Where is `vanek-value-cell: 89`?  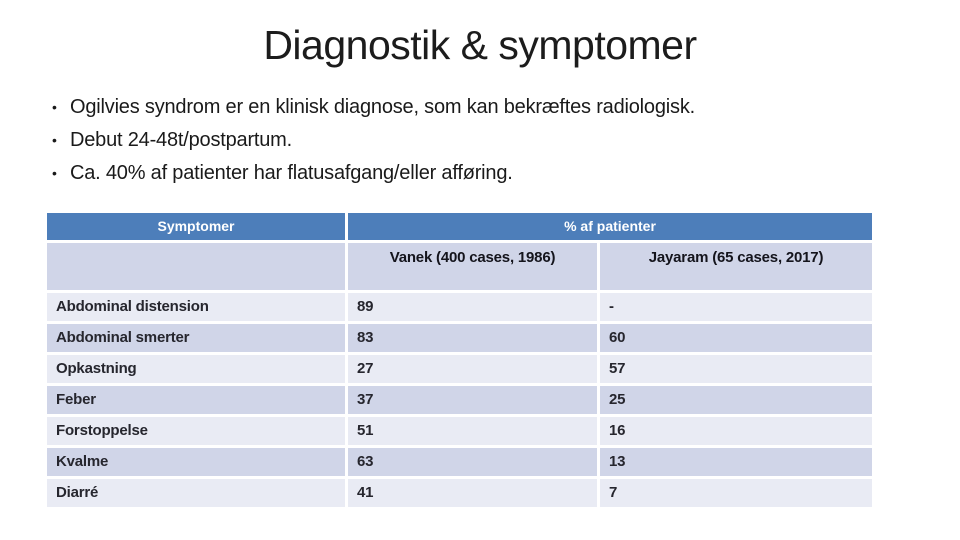
vanek-value-cell: 89 is located at coordinates (472, 307).